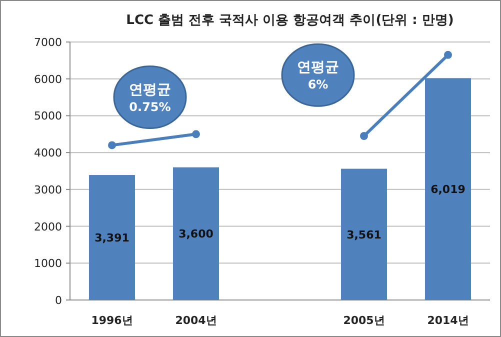 This screenshot has width=501, height=337. Describe the element at coordinates (48, 116) in the screenshot. I see `y-tick-label: 5000` at that location.